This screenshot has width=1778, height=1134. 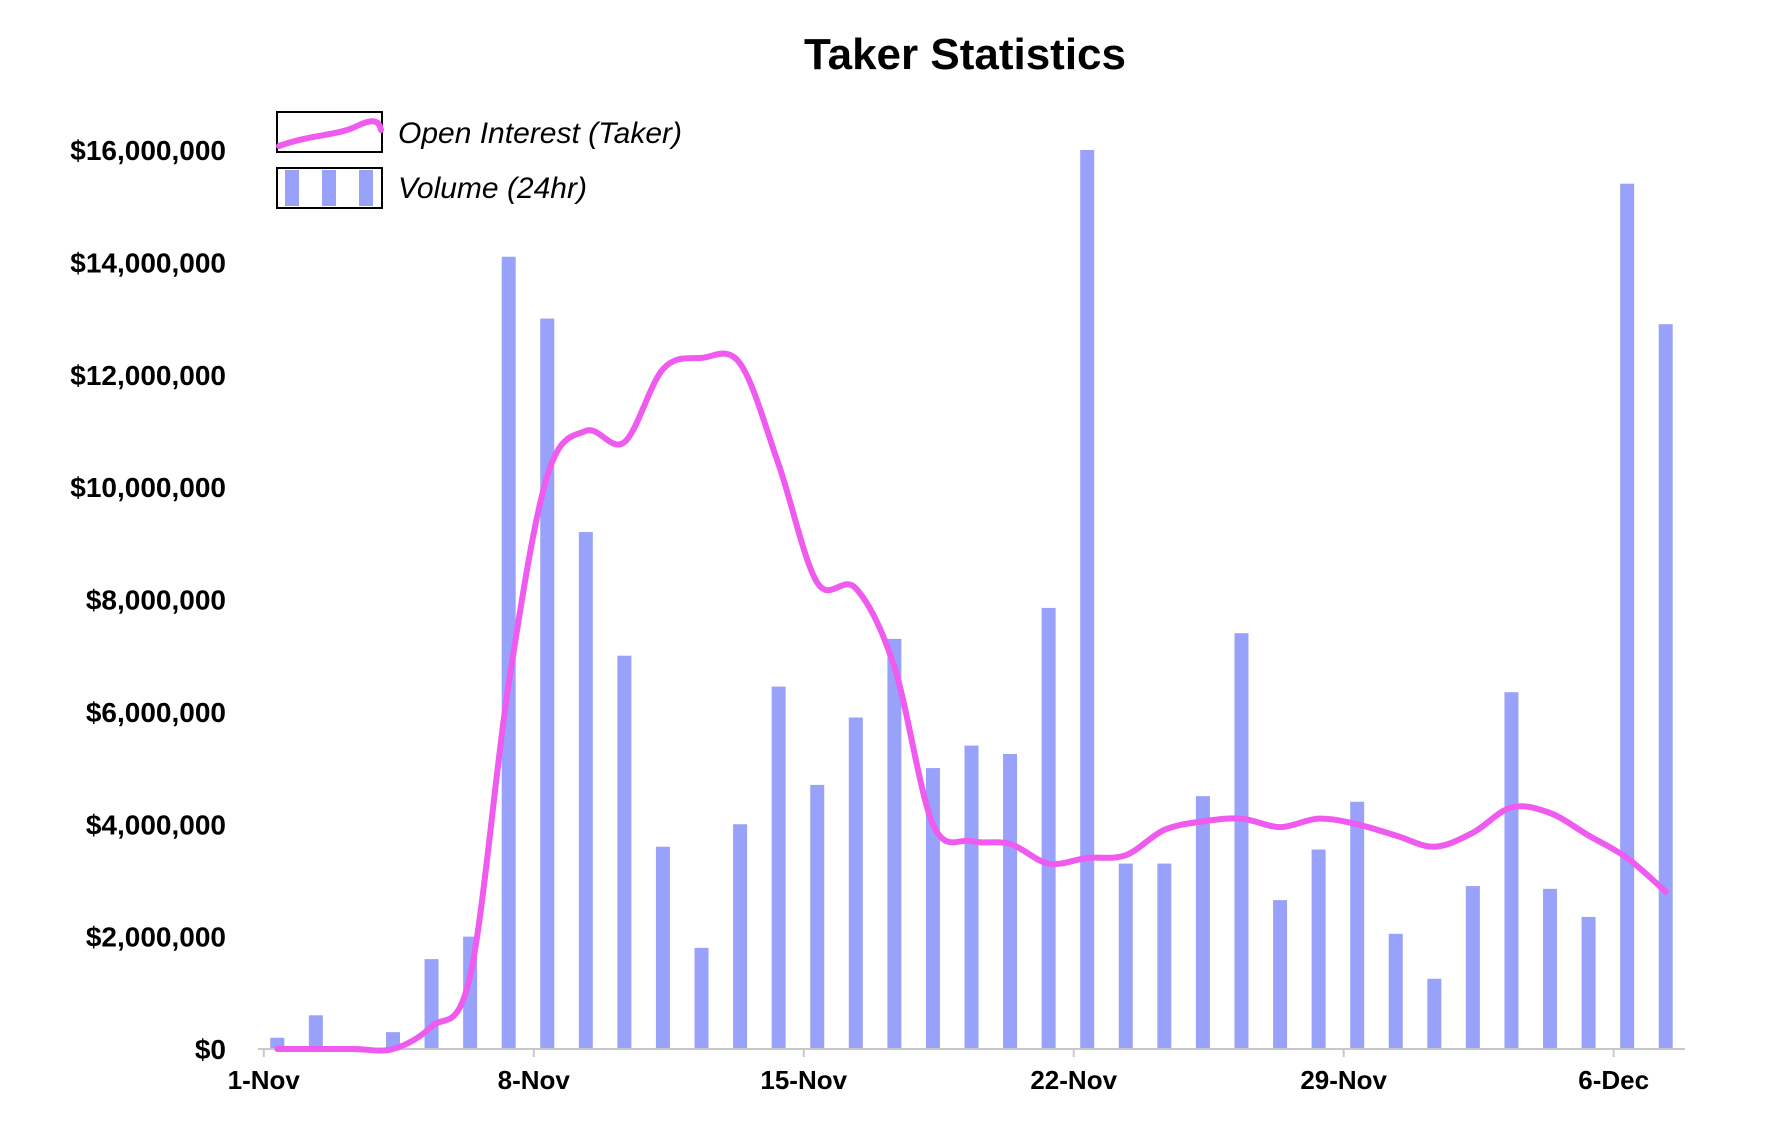 I want to click on y-tick-label: $4,000,000, so click(x=156, y=824).